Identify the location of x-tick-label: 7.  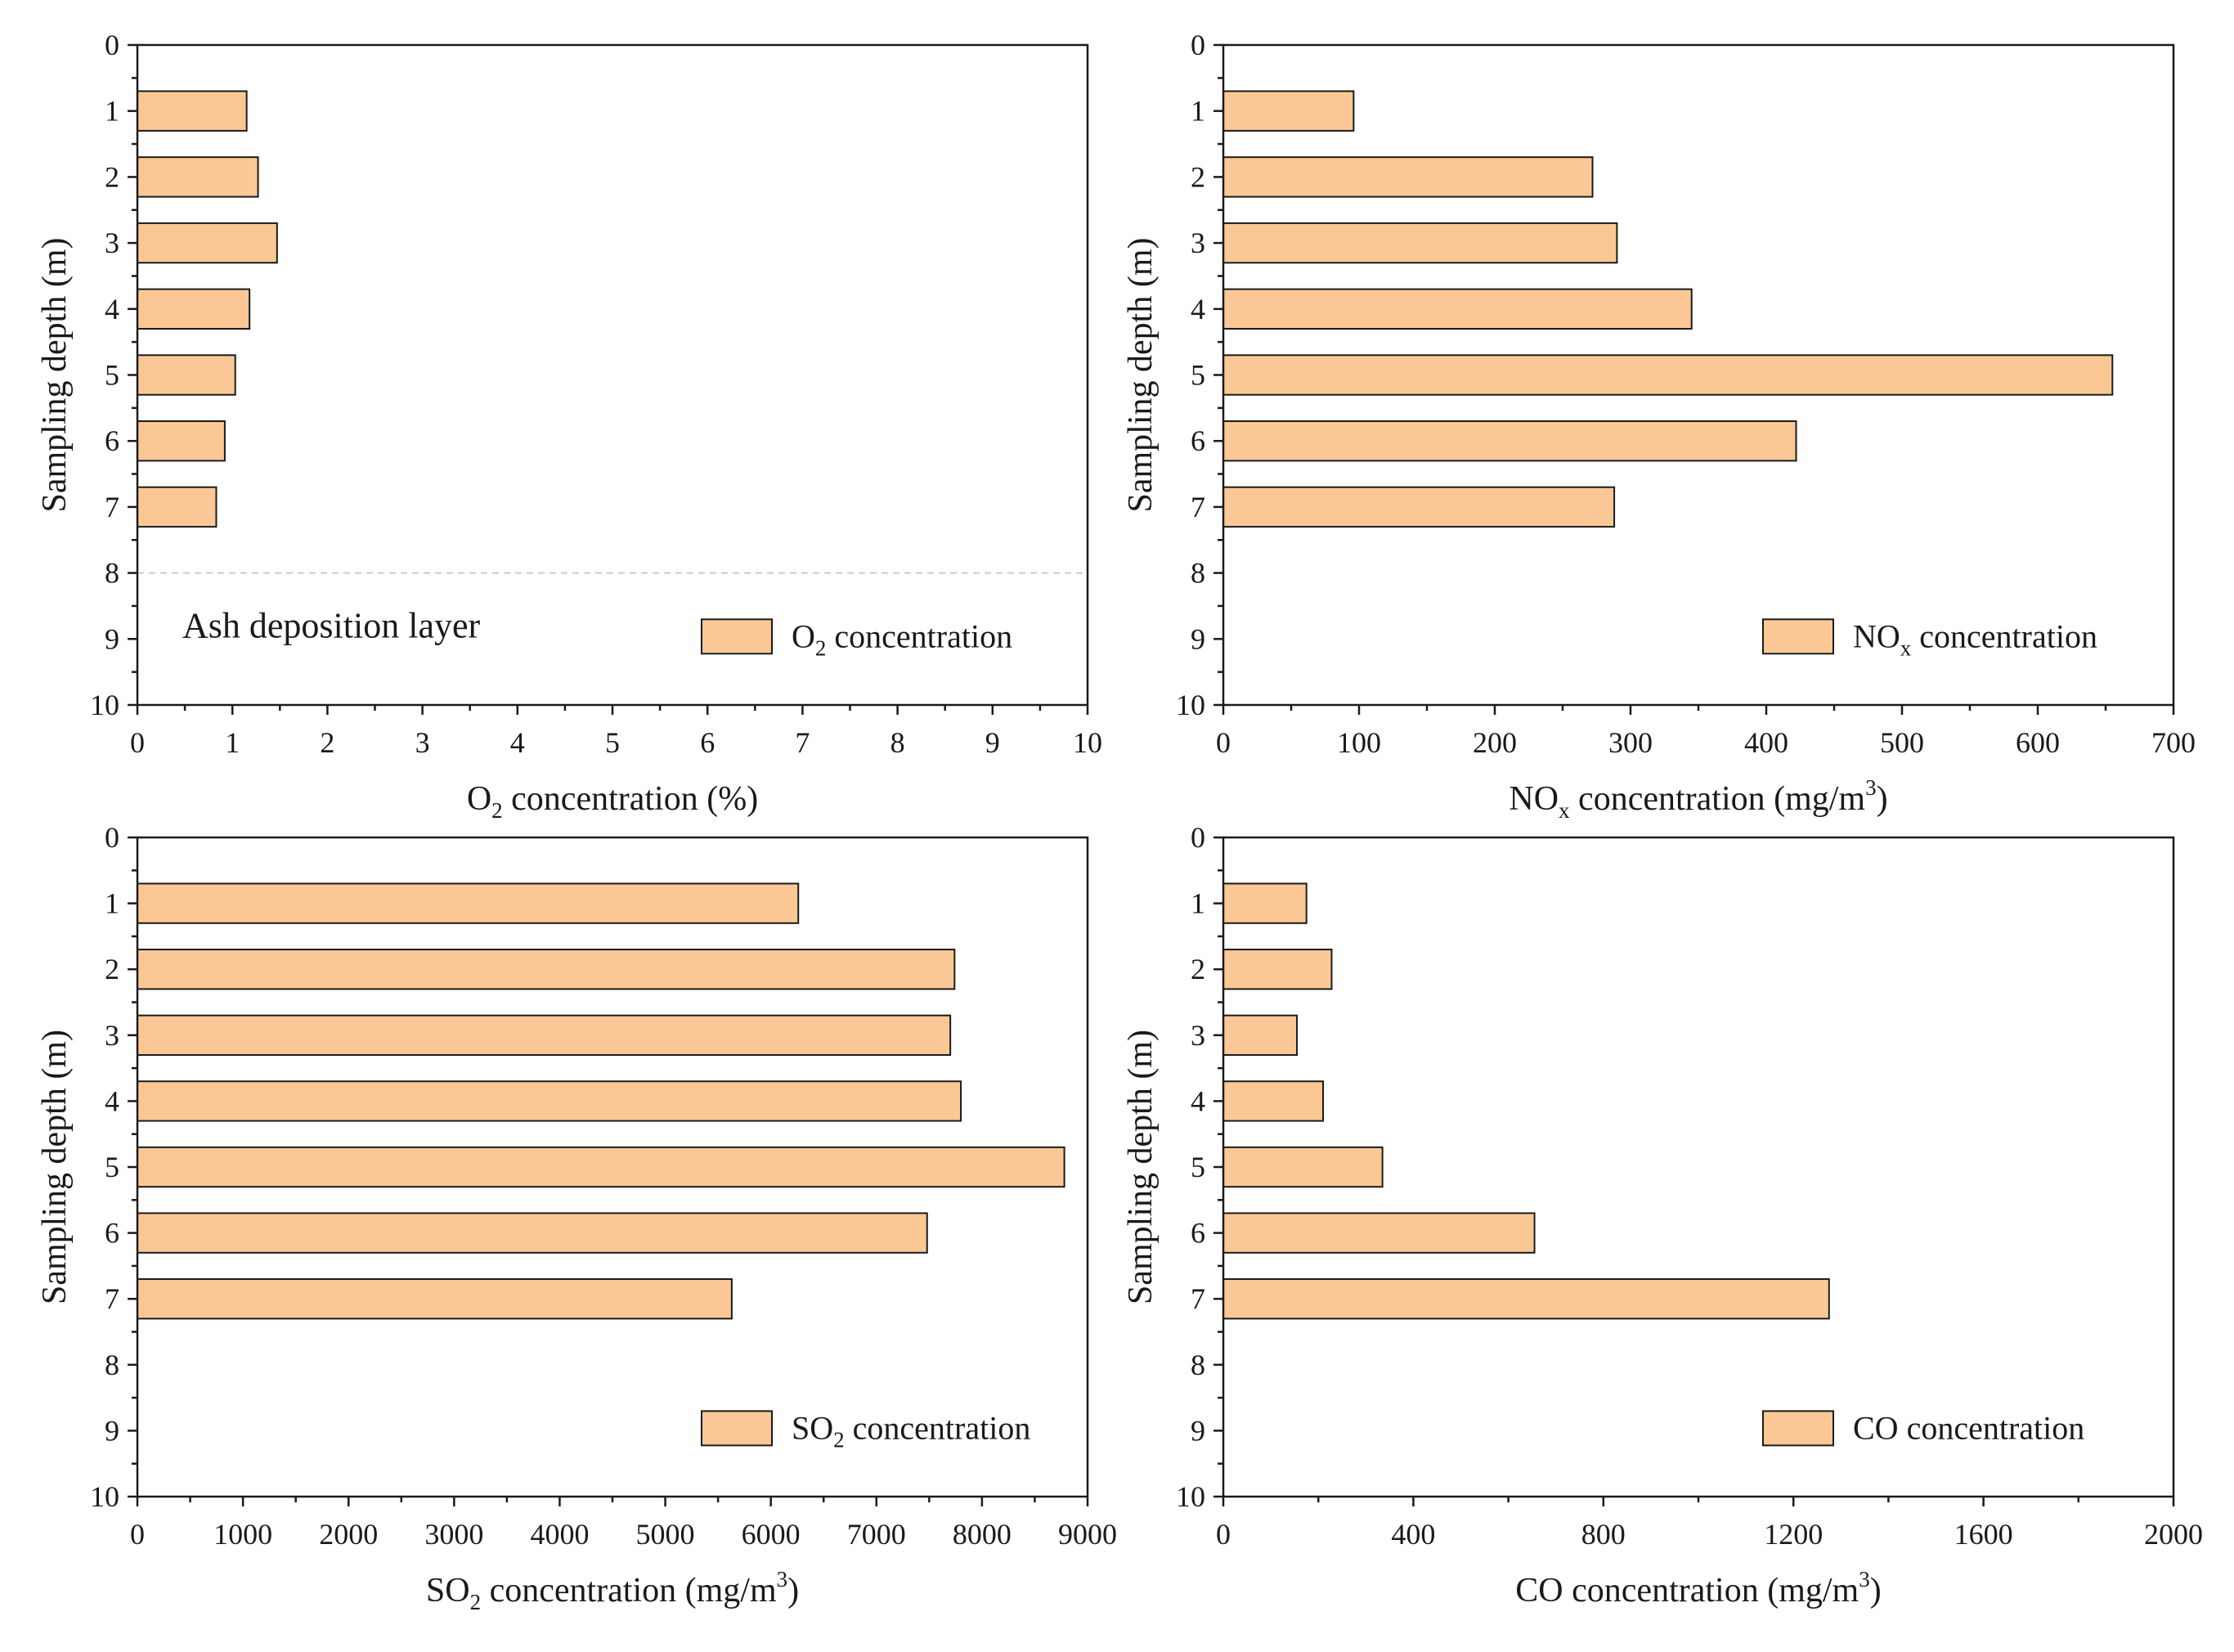
(803, 742).